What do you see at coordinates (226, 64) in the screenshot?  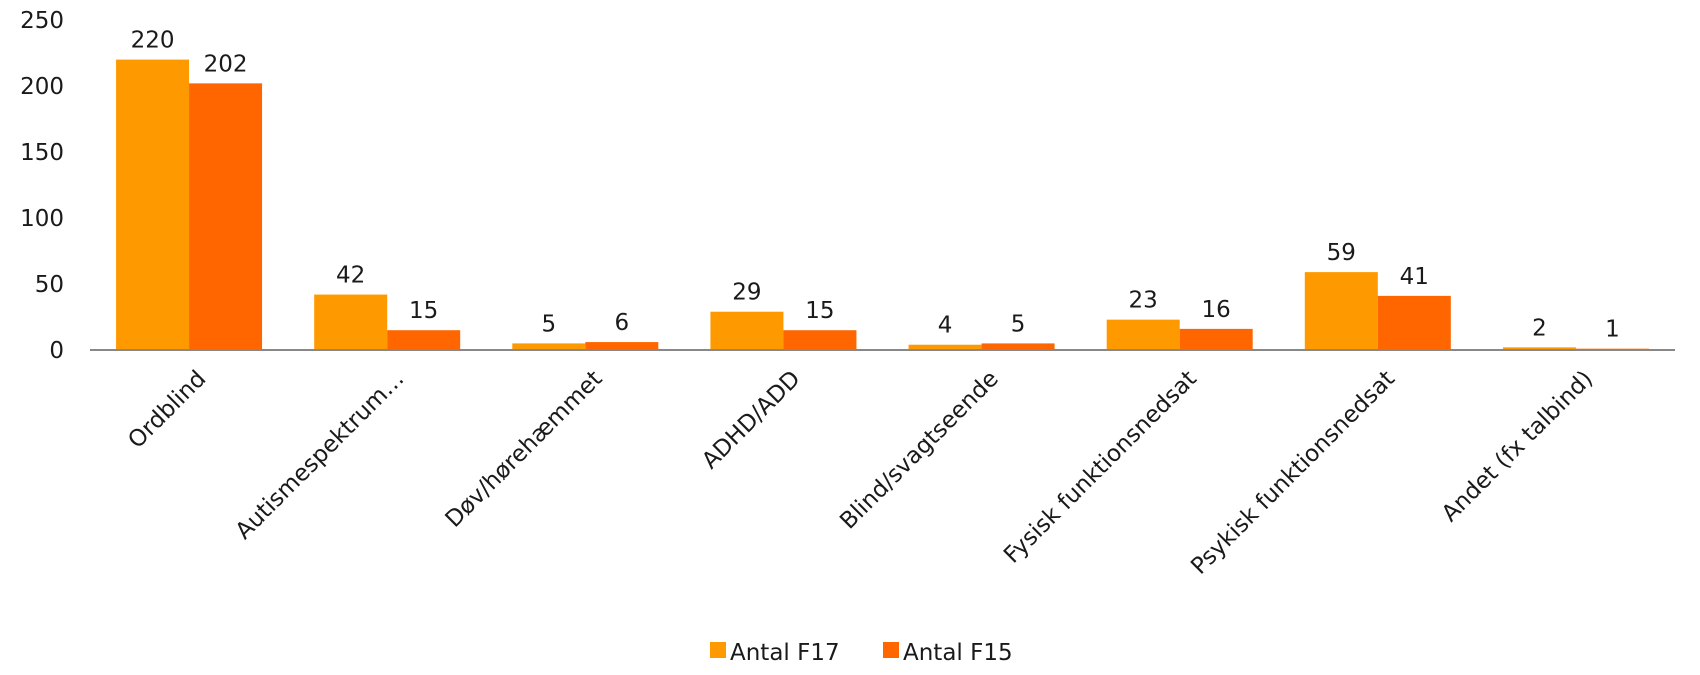 I see `data-label: 202` at bounding box center [226, 64].